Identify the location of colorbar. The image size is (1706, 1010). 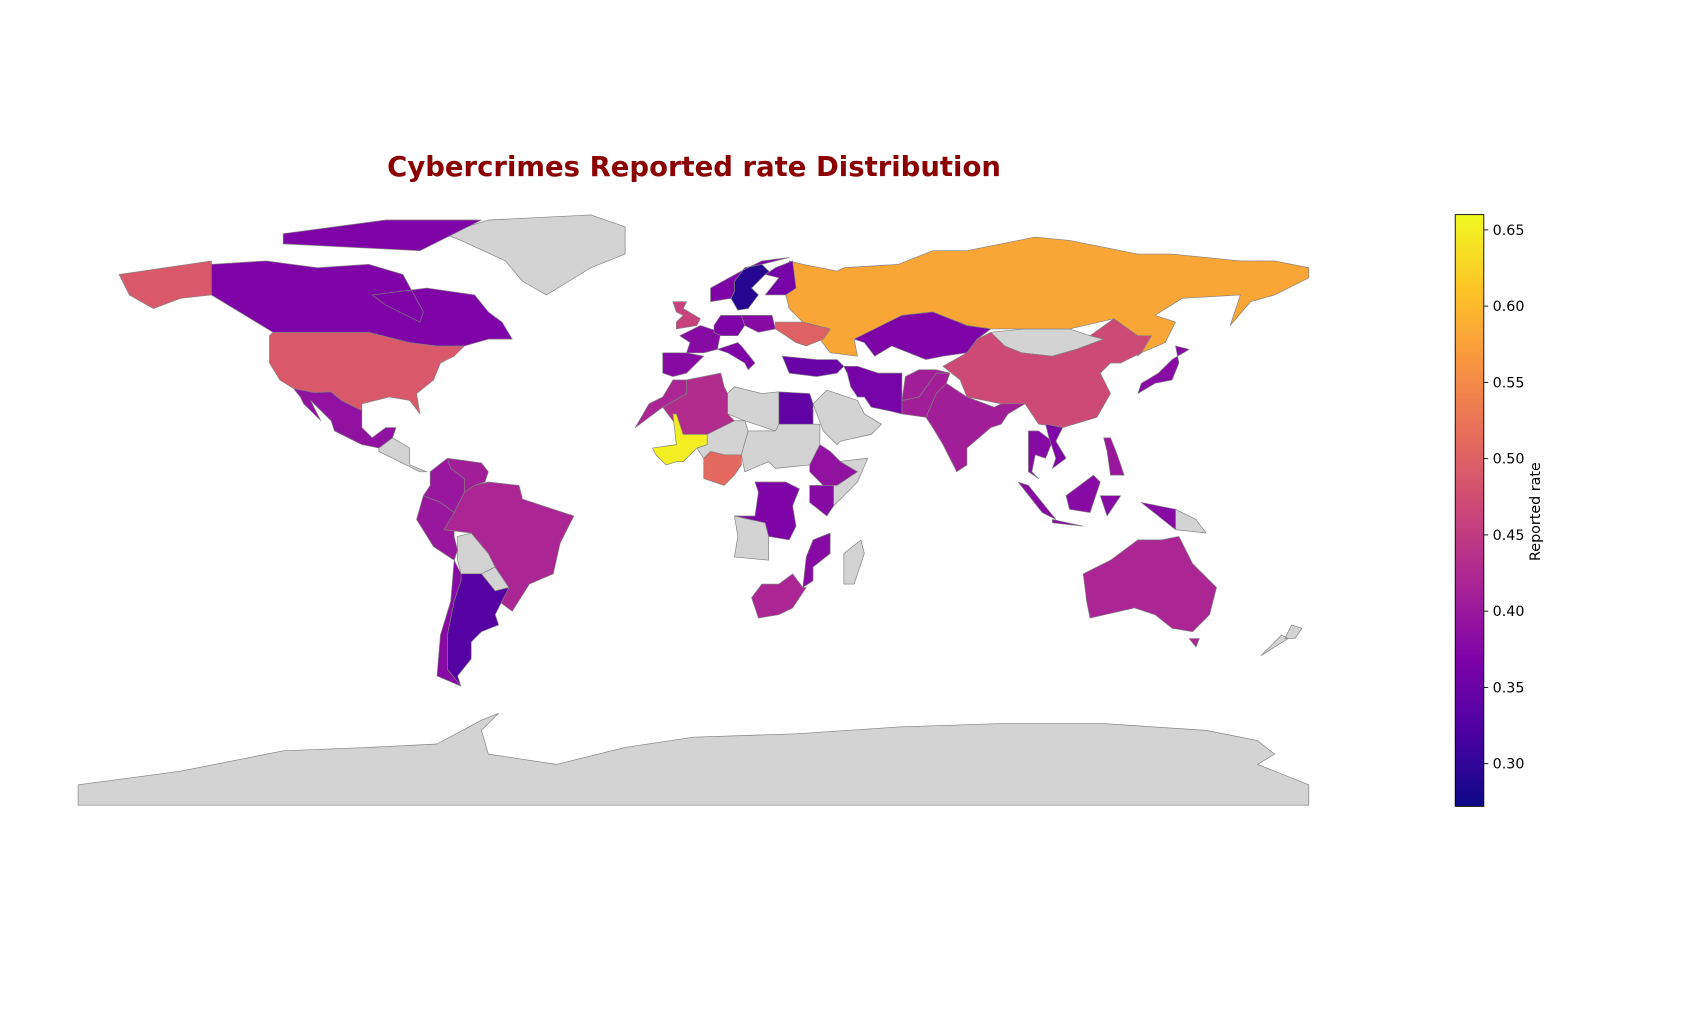
(1469, 510).